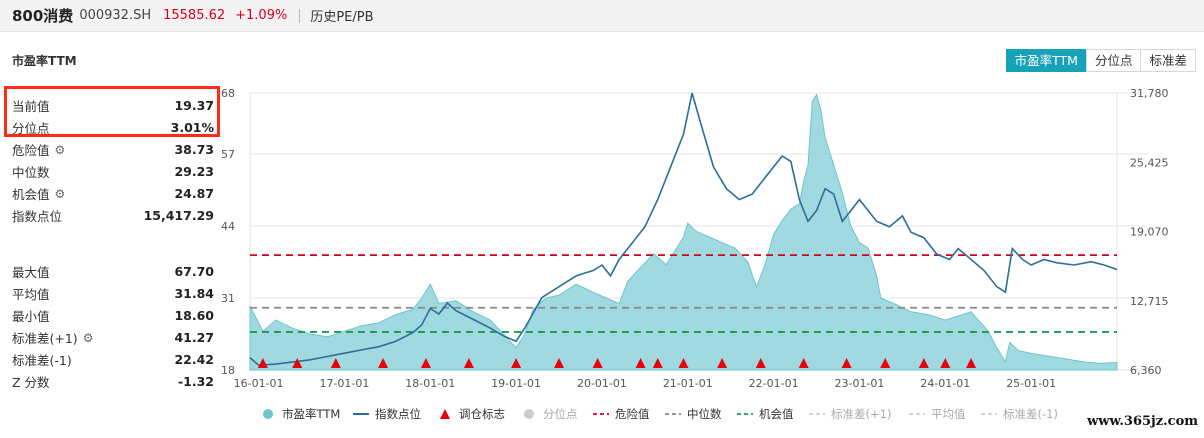 This screenshot has height=438, width=1204. I want to click on right-axis-tick: 12,715, so click(1149, 301).